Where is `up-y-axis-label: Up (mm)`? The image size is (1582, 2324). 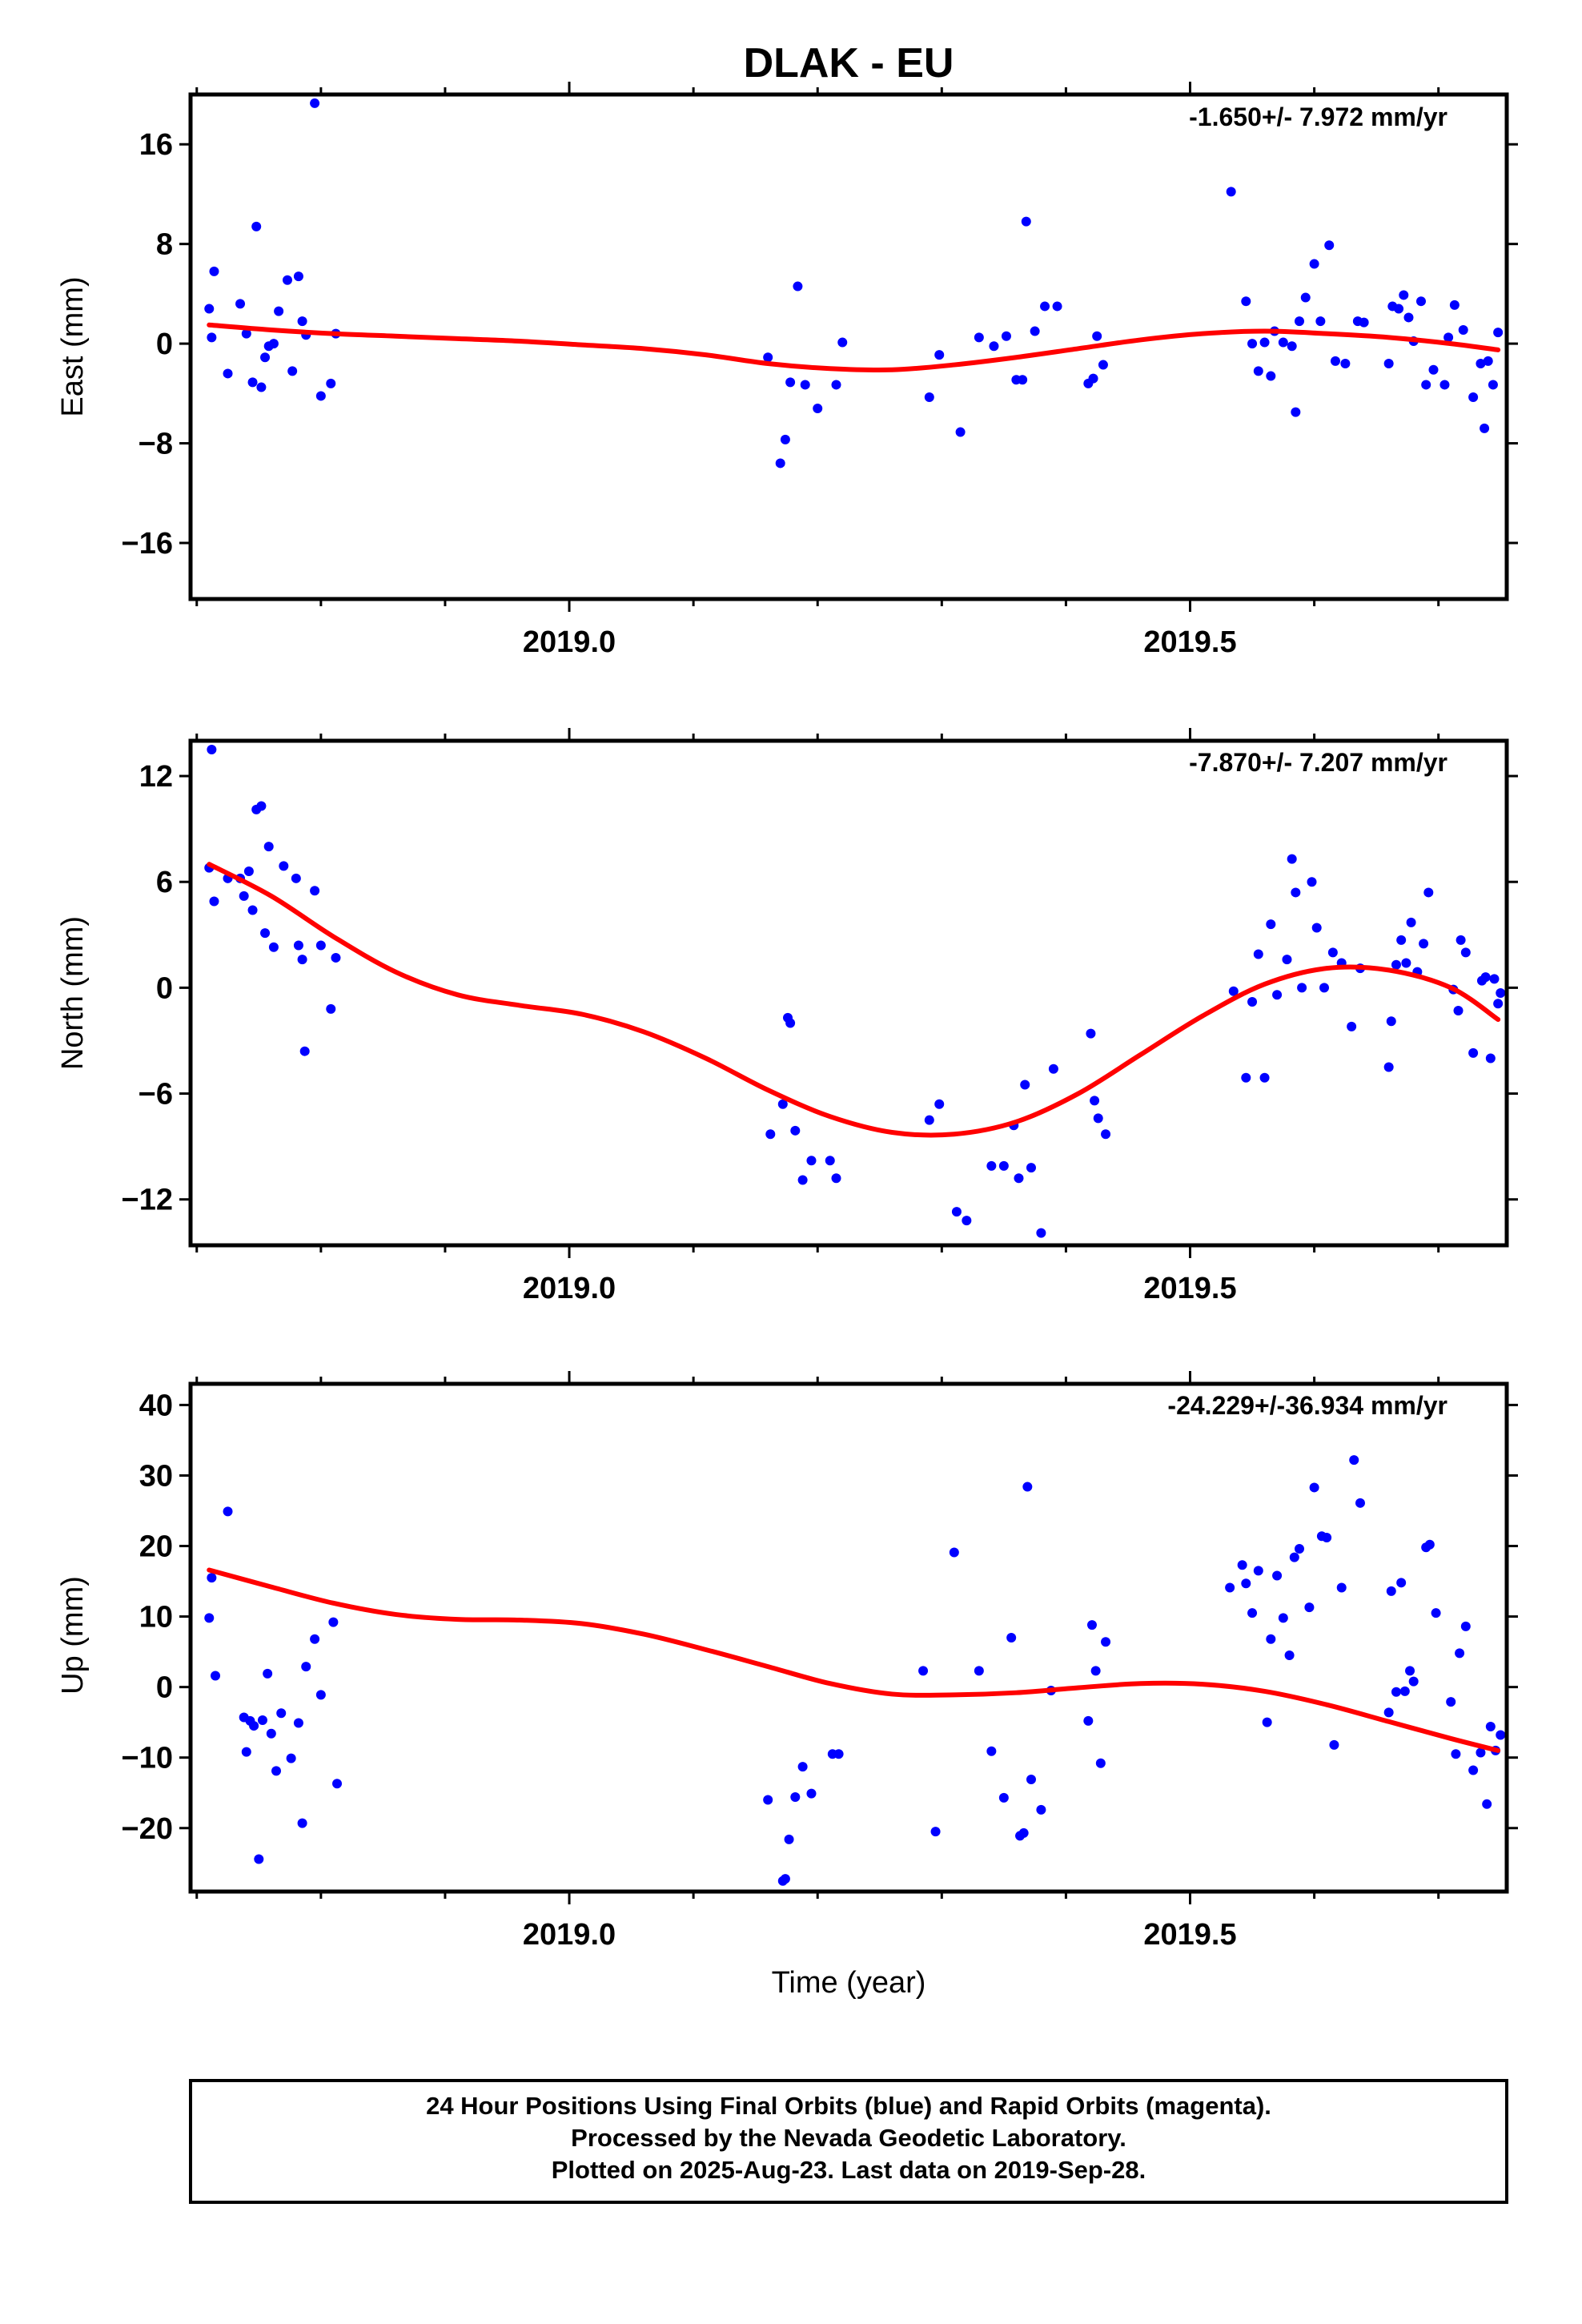
up-y-axis-label: Up (mm) is located at coordinates (73, 1635).